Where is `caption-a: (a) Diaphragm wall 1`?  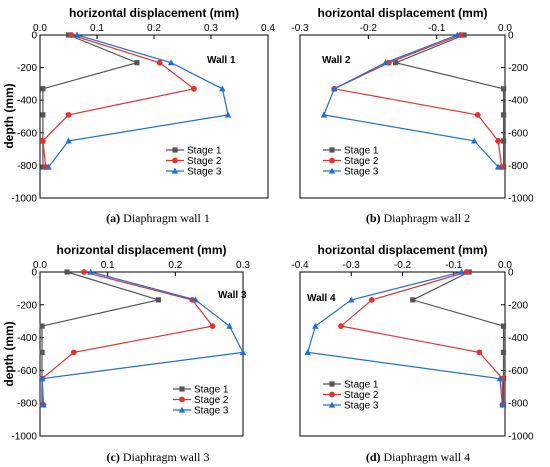
caption-a: (a) Diaphragm wall 1 is located at coordinates (158, 218).